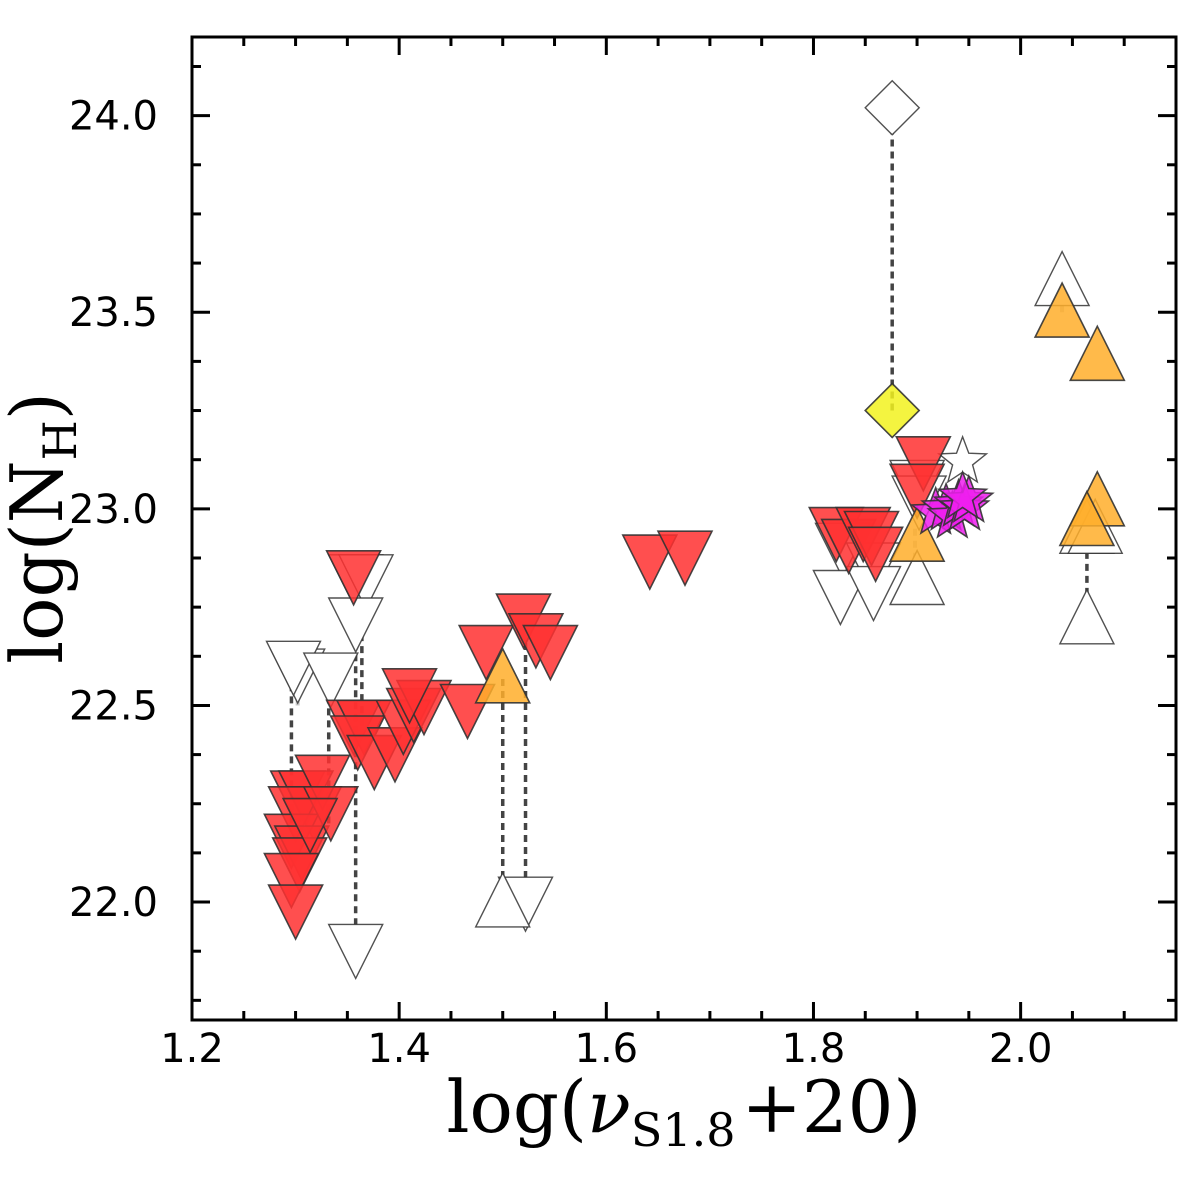 This screenshot has width=1200, height=1200. I want to click on x-tick-label: 1.8, so click(814, 1049).